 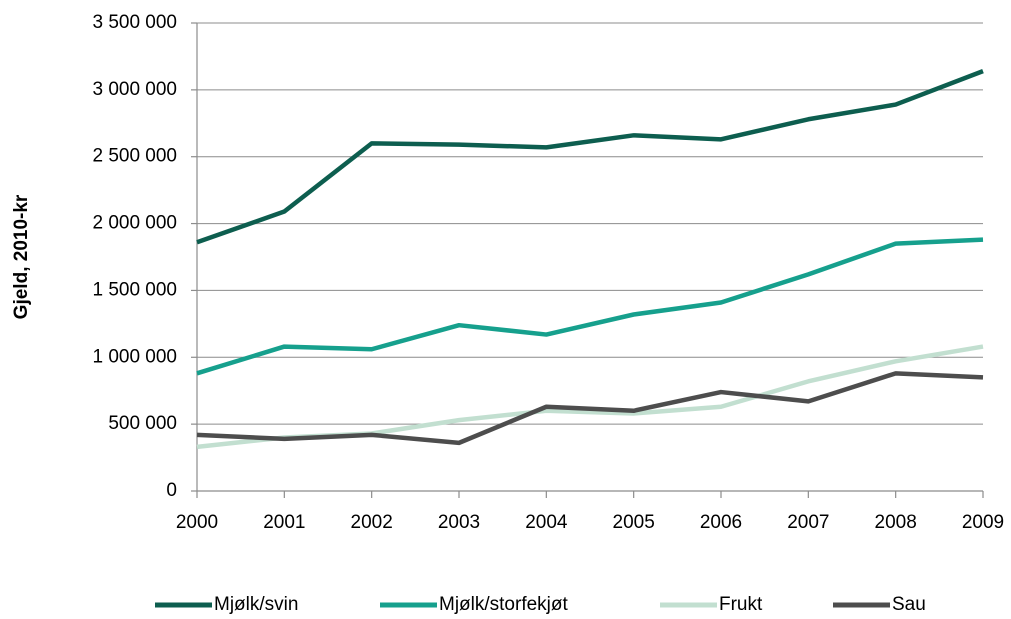 What do you see at coordinates (142, 423) in the screenshot?
I see `y-tick-label: 500 000` at bounding box center [142, 423].